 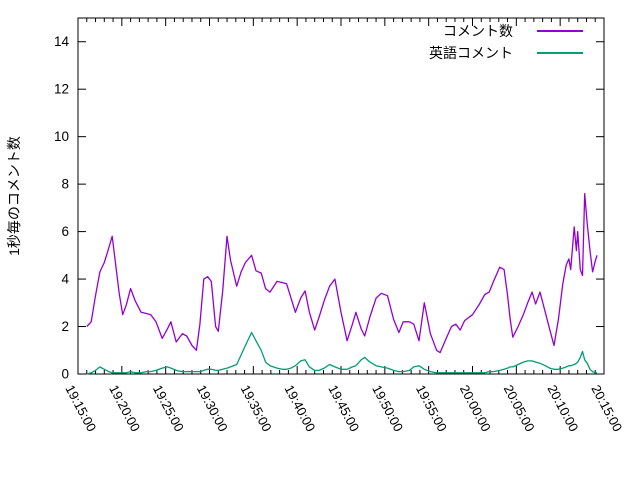 I want to click on x-tick-label: 20:15:00, so click(x=606, y=408).